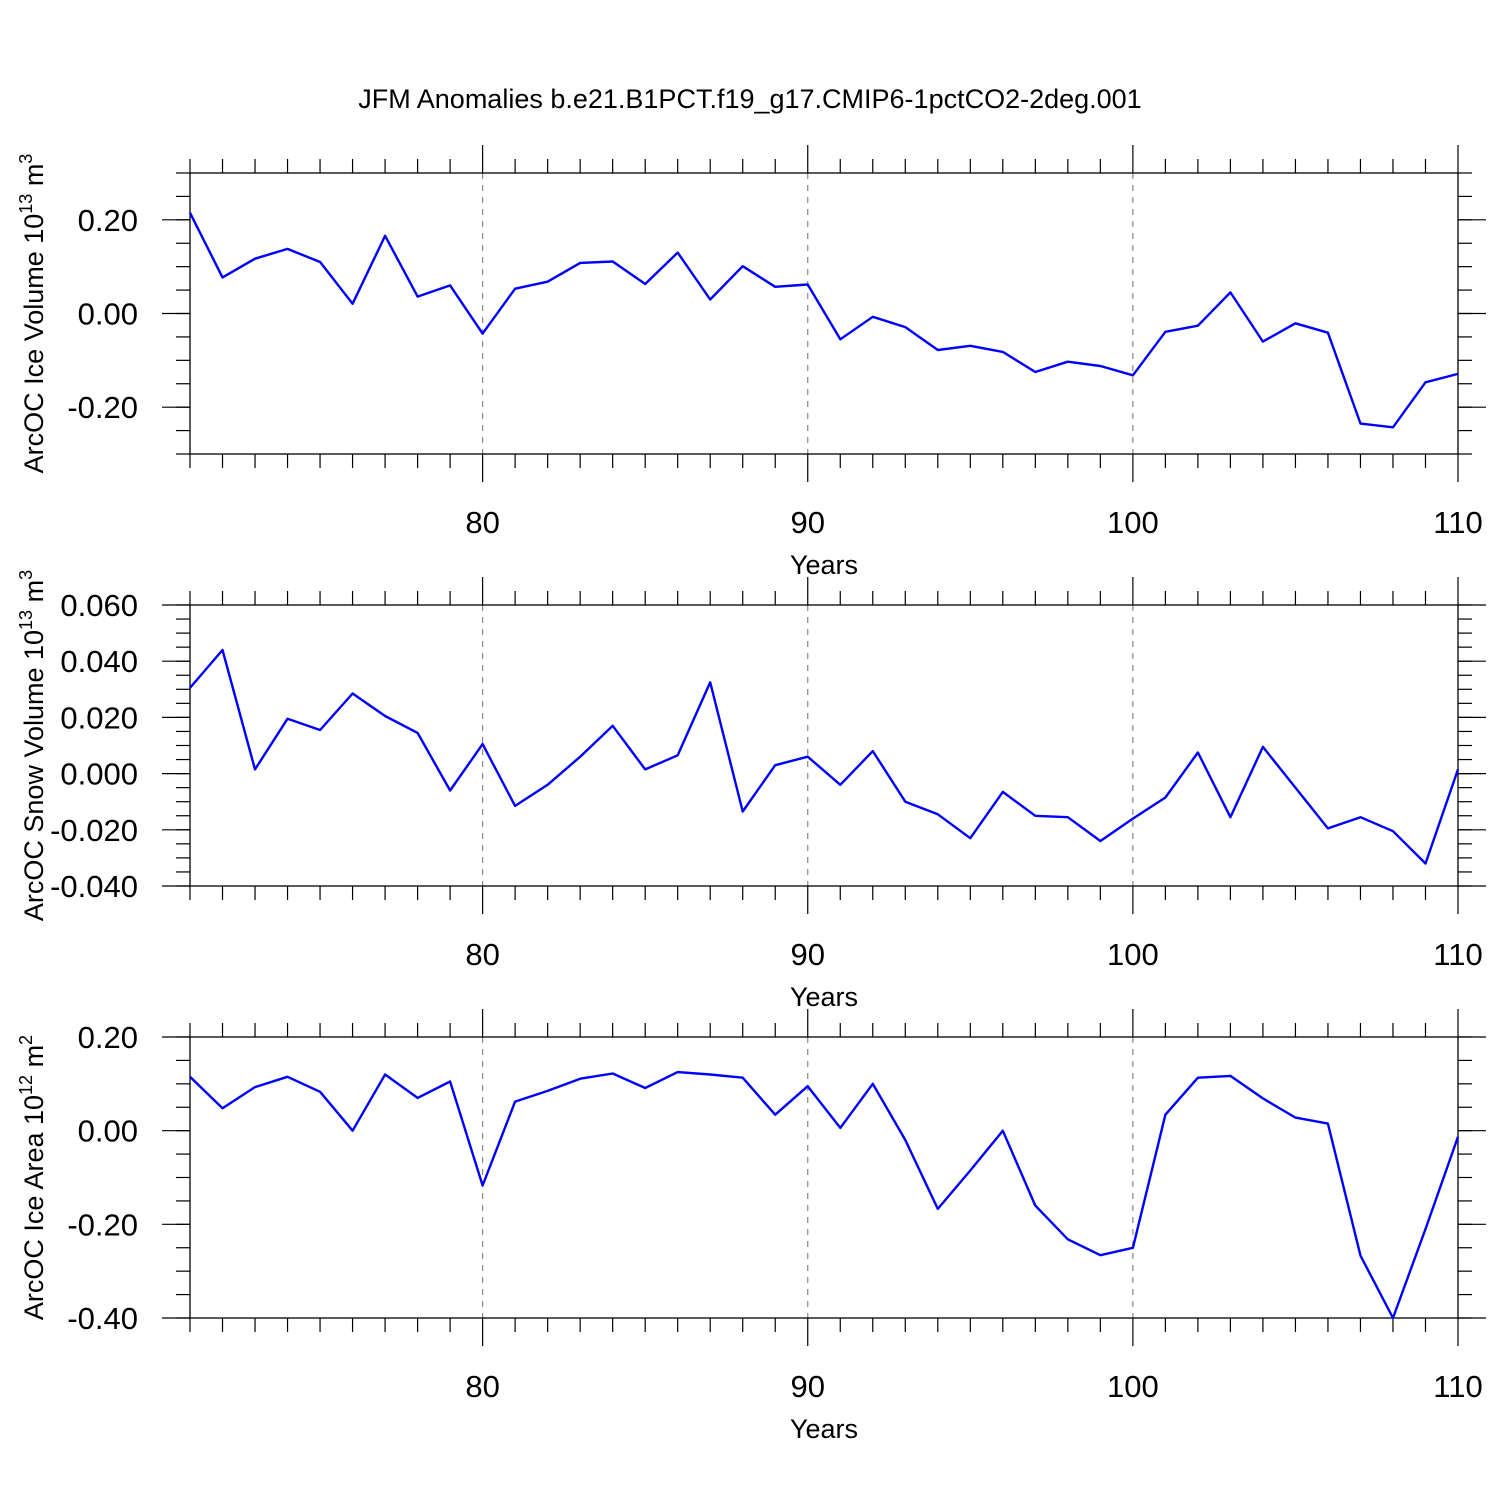 Image resolution: width=1500 pixels, height=1500 pixels. I want to click on ice-volume-y-axis-title: ArcOC Ice Volume 1013 m3, so click(32, 314).